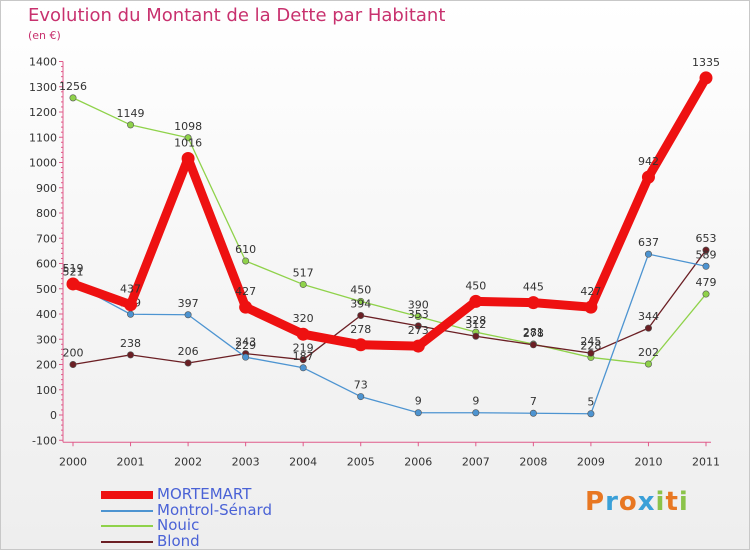 Image resolution: width=750 pixels, height=550 pixels. What do you see at coordinates (188, 351) in the screenshot?
I see `data-label: 206` at bounding box center [188, 351].